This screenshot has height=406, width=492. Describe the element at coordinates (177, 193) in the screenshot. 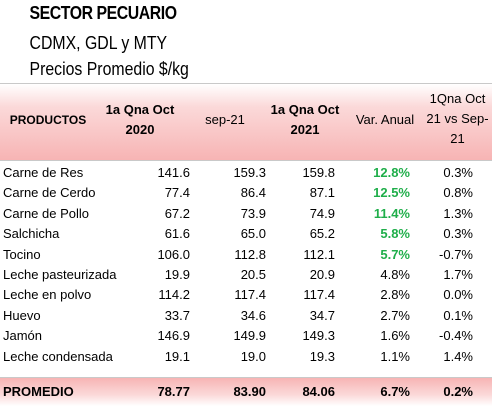

I see `cell-2020: 77.4` at that location.